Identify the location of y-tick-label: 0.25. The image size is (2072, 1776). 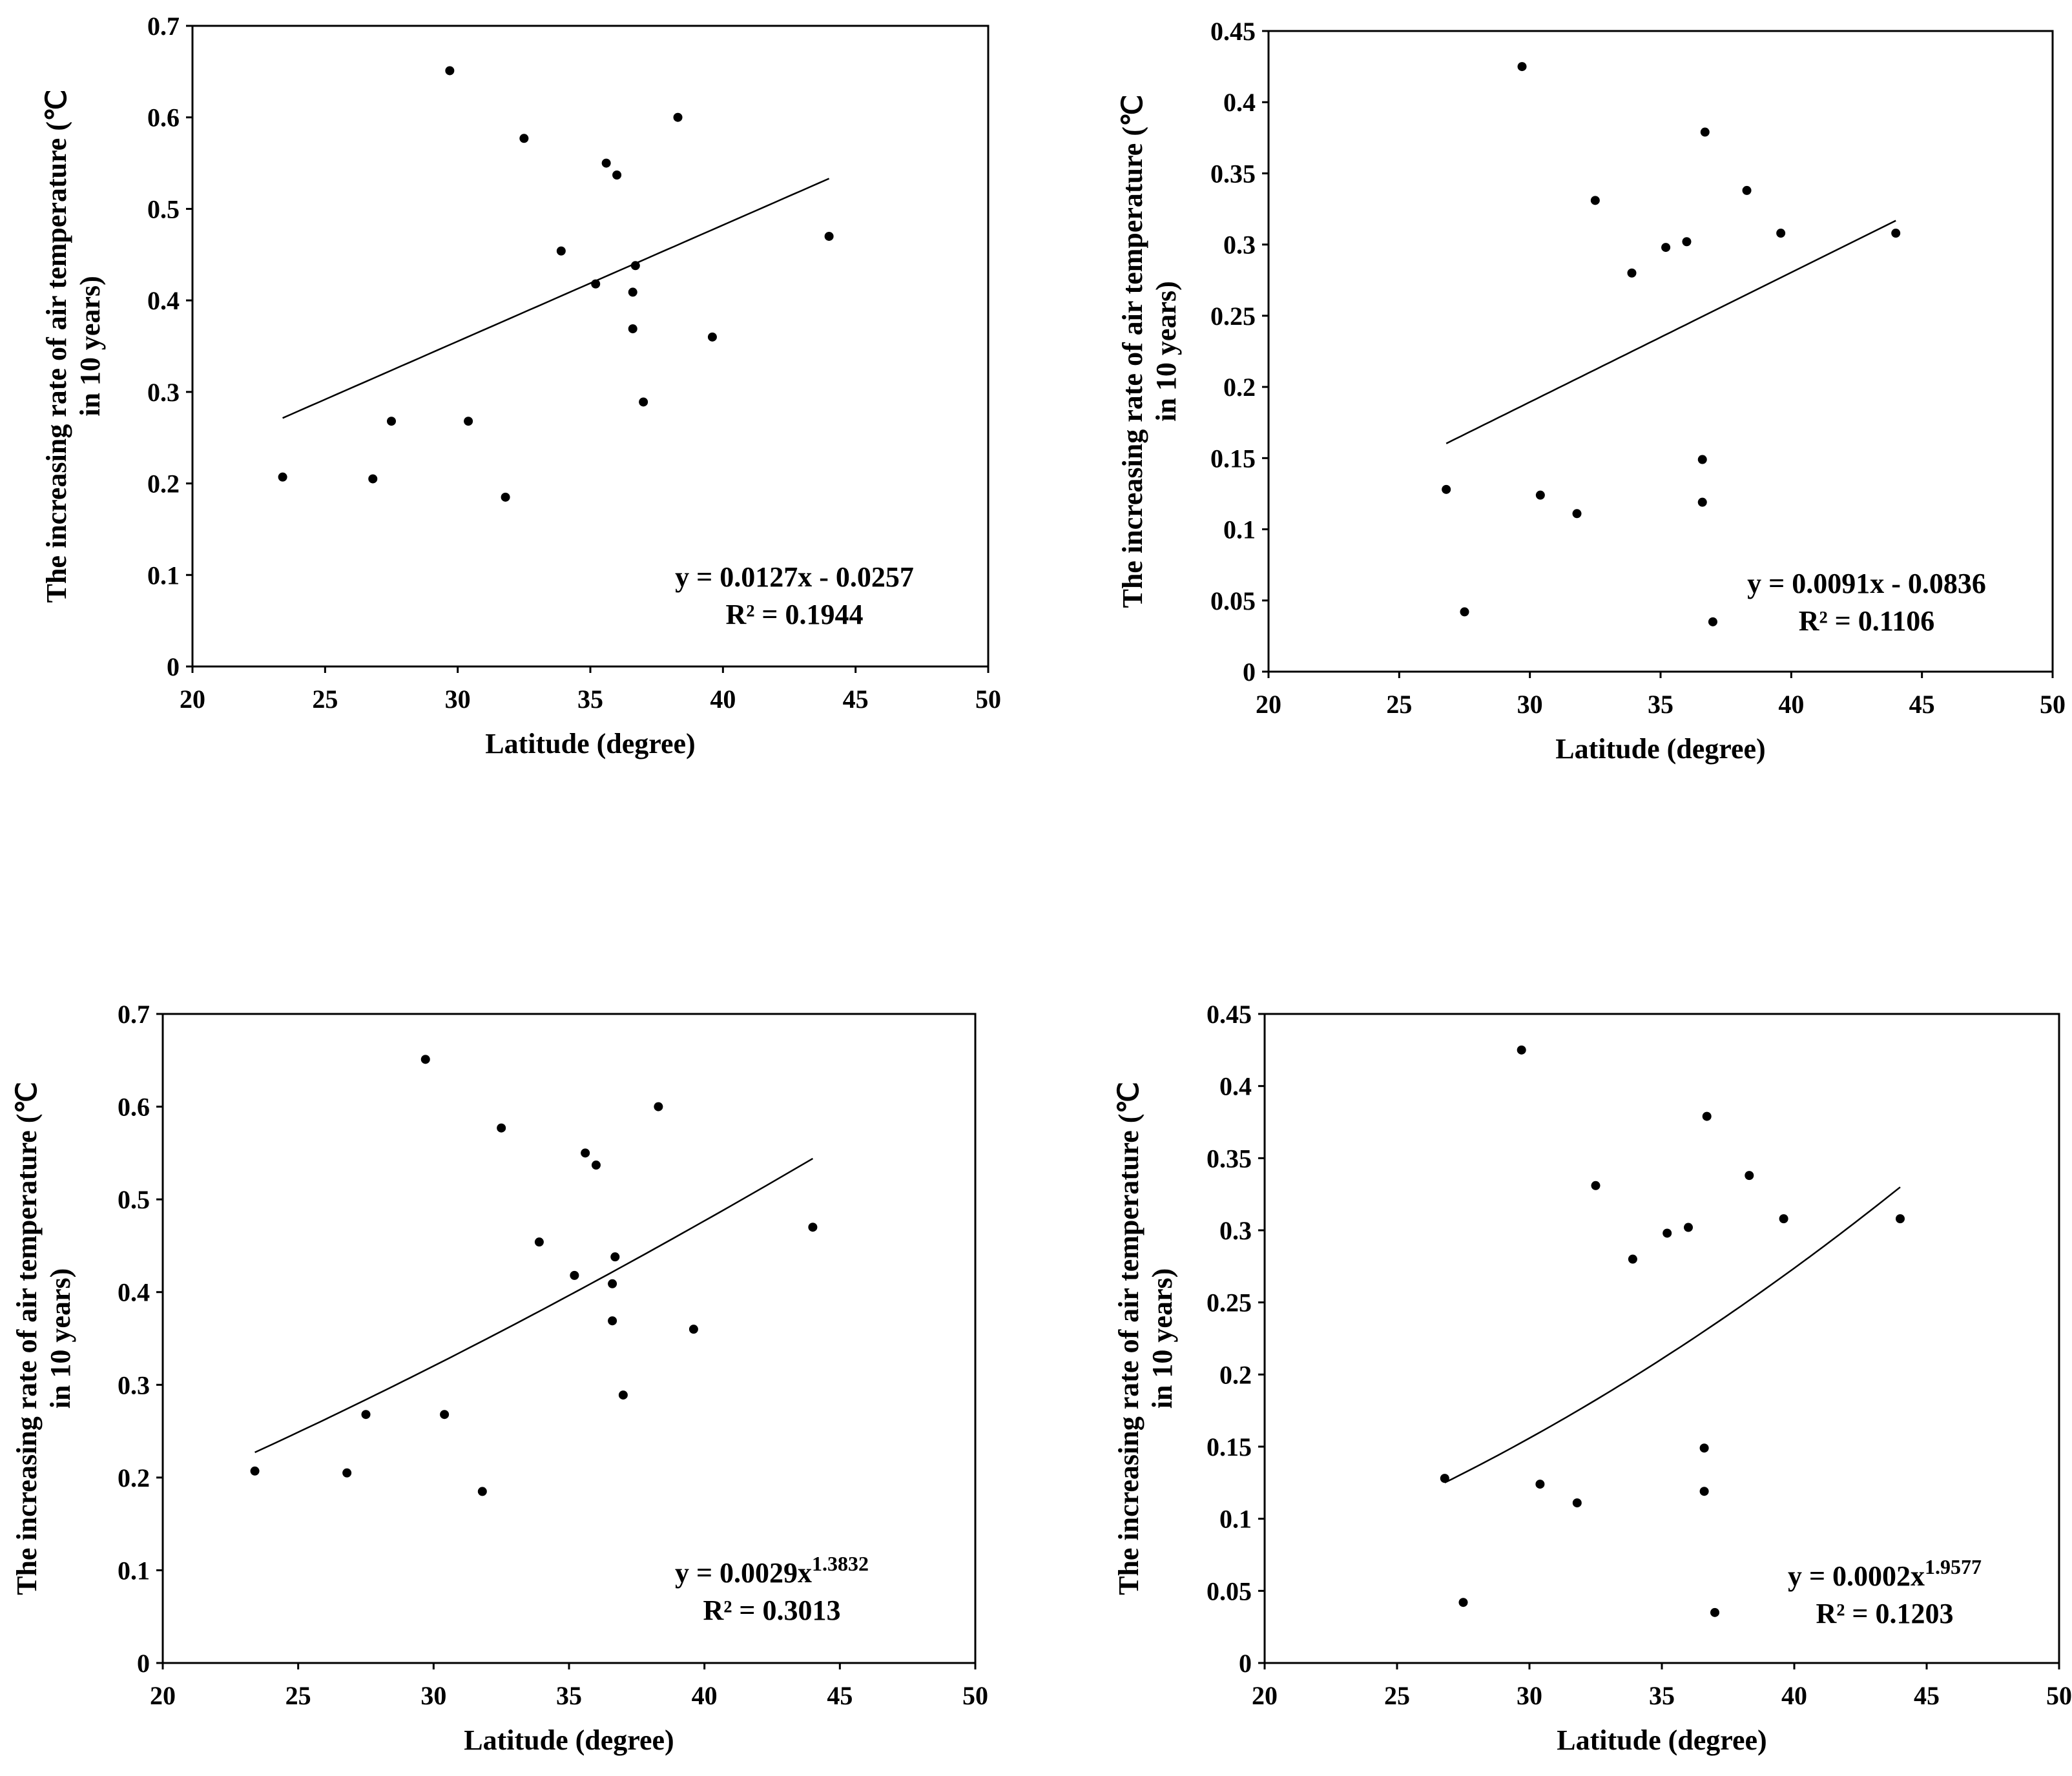
(1229, 1302).